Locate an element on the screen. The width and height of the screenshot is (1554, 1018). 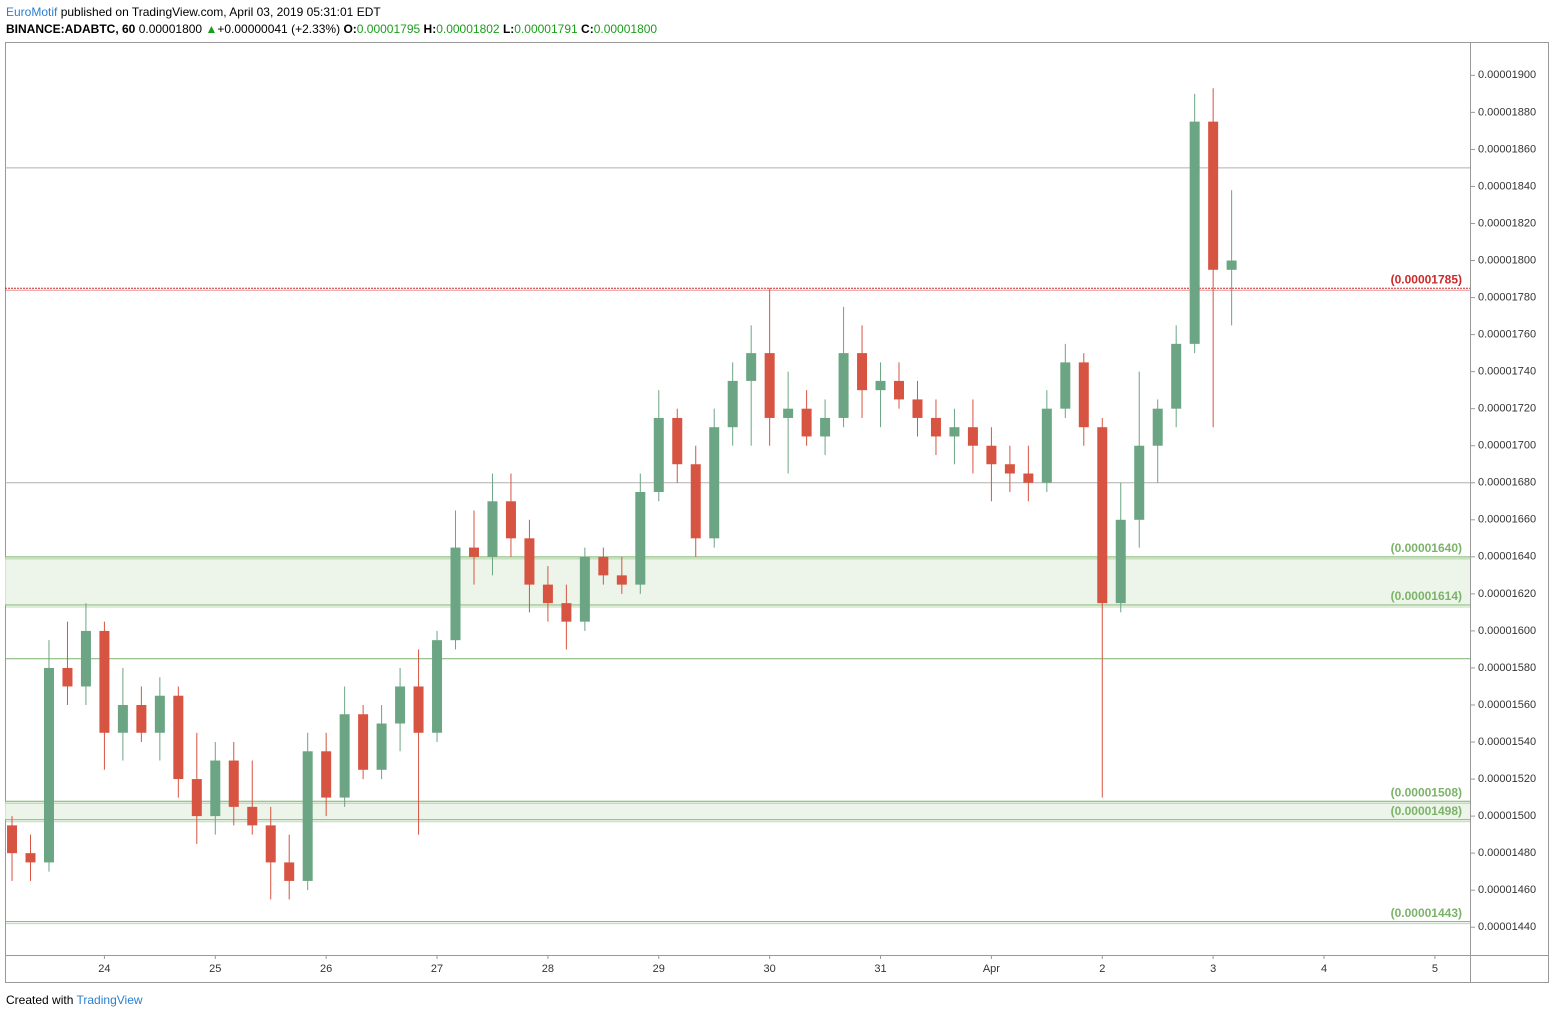
y-tick-label: 0.00001700 is located at coordinates (1507, 446).